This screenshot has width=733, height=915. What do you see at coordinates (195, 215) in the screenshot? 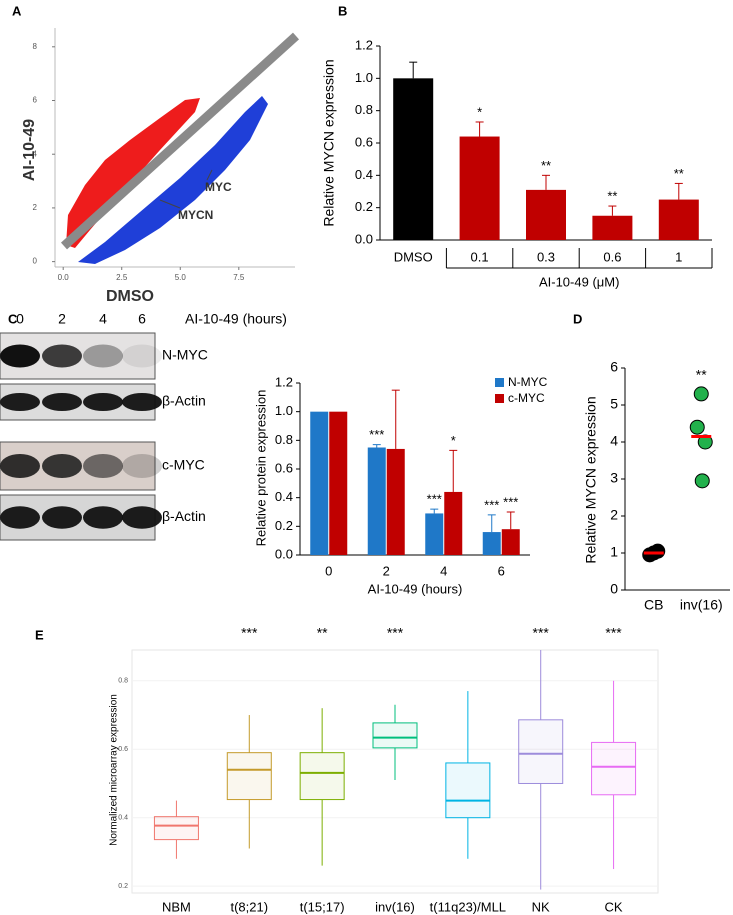
I see `annotation: MYCN` at bounding box center [195, 215].